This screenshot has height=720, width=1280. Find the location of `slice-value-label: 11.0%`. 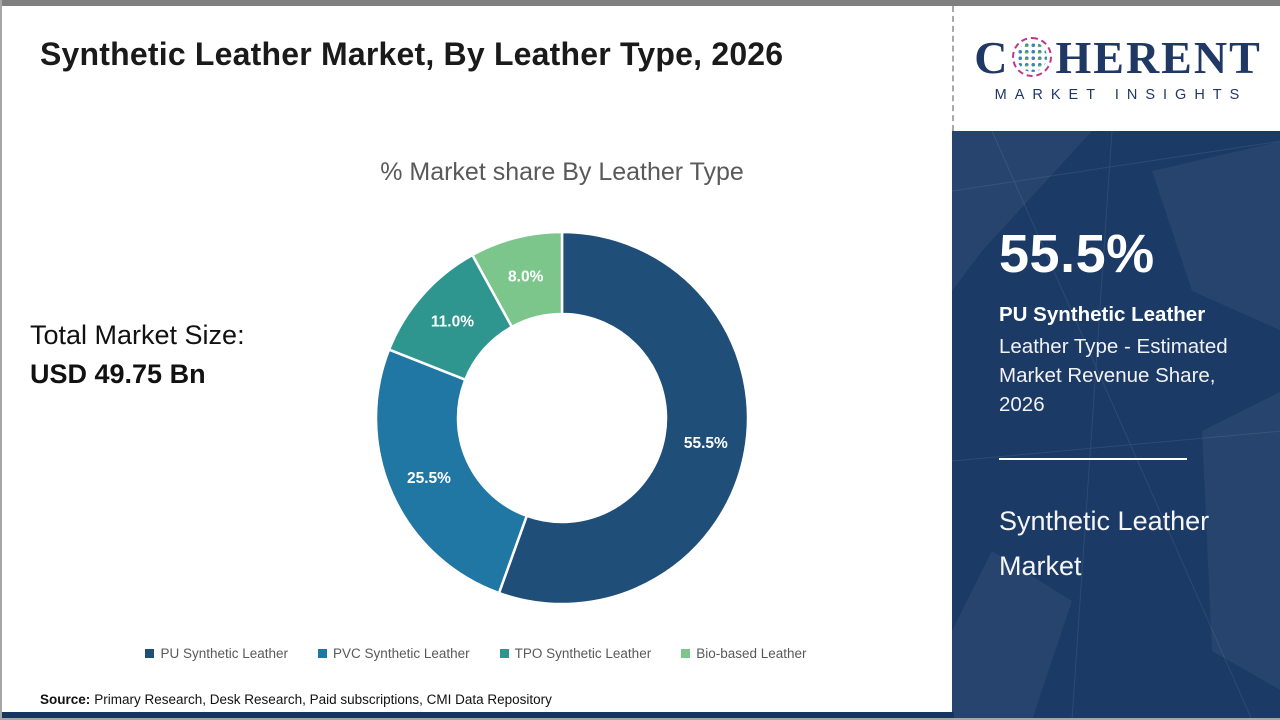

slice-value-label: 11.0% is located at coordinates (452, 321).